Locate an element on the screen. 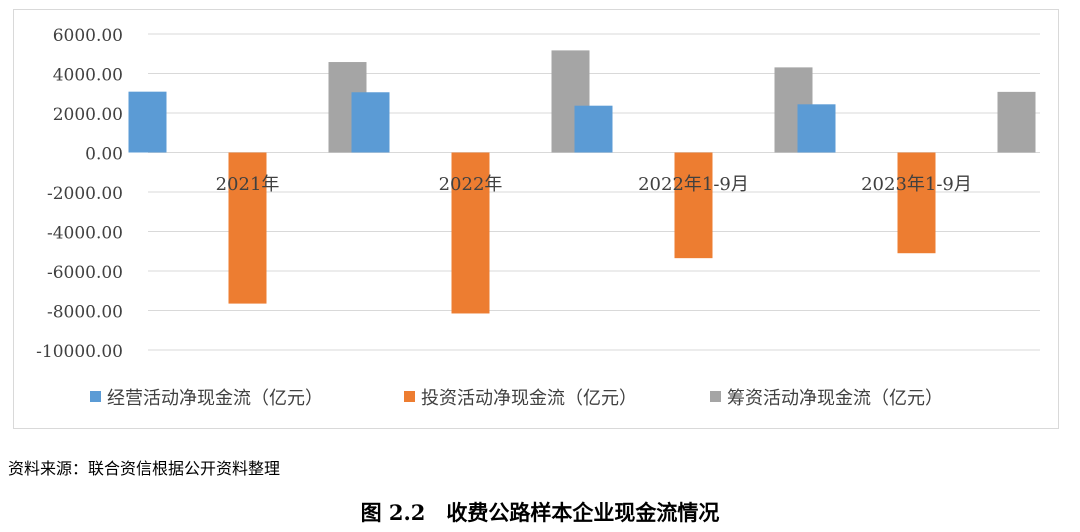 This screenshot has width=1080, height=532. source-note: 资料来源：联合资信根据公开资料整理 is located at coordinates (144, 468).